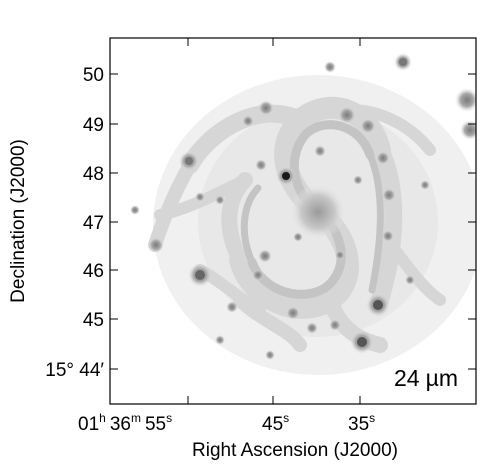 This screenshot has height=468, width=504. Describe the element at coordinates (361, 423) in the screenshot. I see `ra-tick-label-third: 35s` at that location.